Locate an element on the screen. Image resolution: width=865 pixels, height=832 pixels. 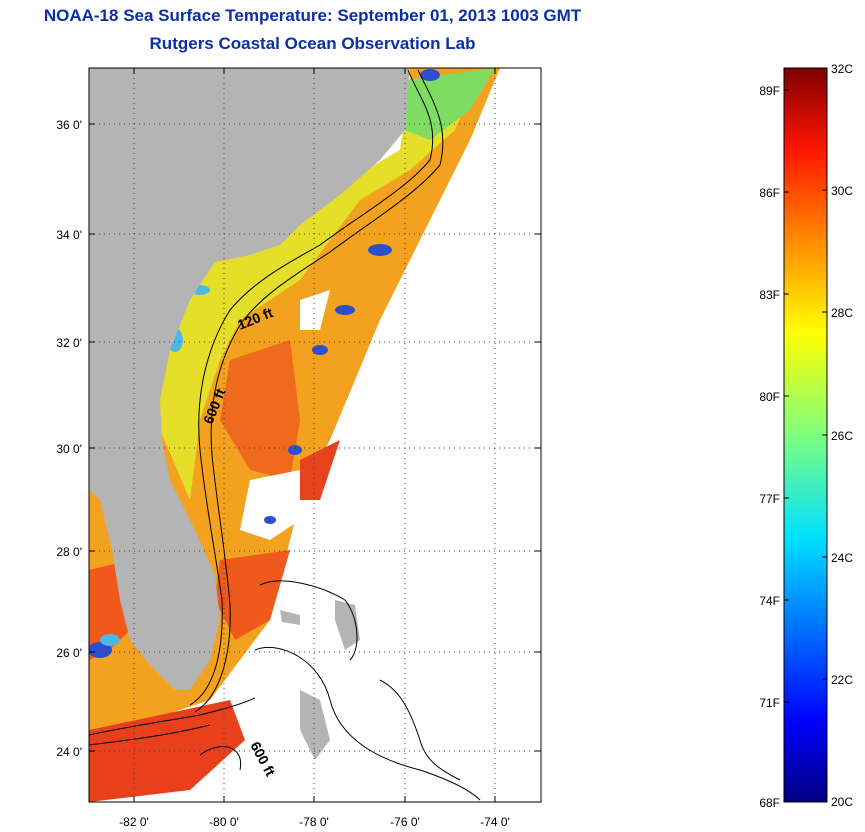
colorbar-f-label: 74F is located at coordinates (769, 601).